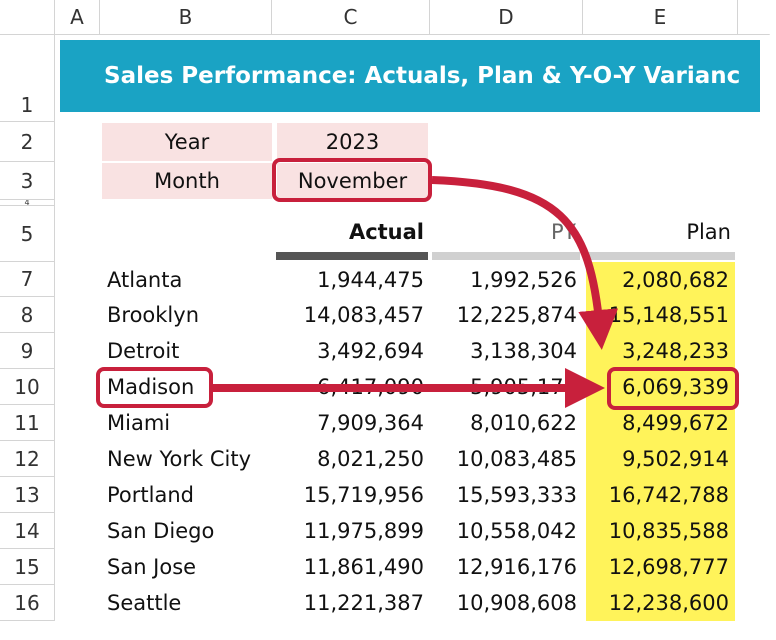 This screenshot has width=776, height=640. I want to click on value-cell: 15,148,551, so click(668, 315).